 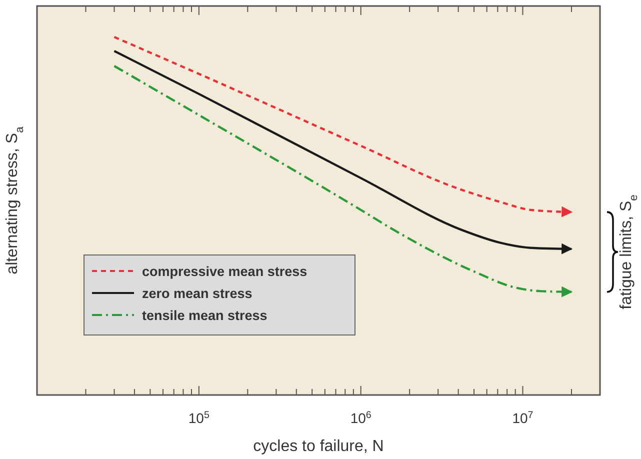 What do you see at coordinates (523, 418) in the screenshot?
I see `x-tick-label: 10$^{7}$` at bounding box center [523, 418].